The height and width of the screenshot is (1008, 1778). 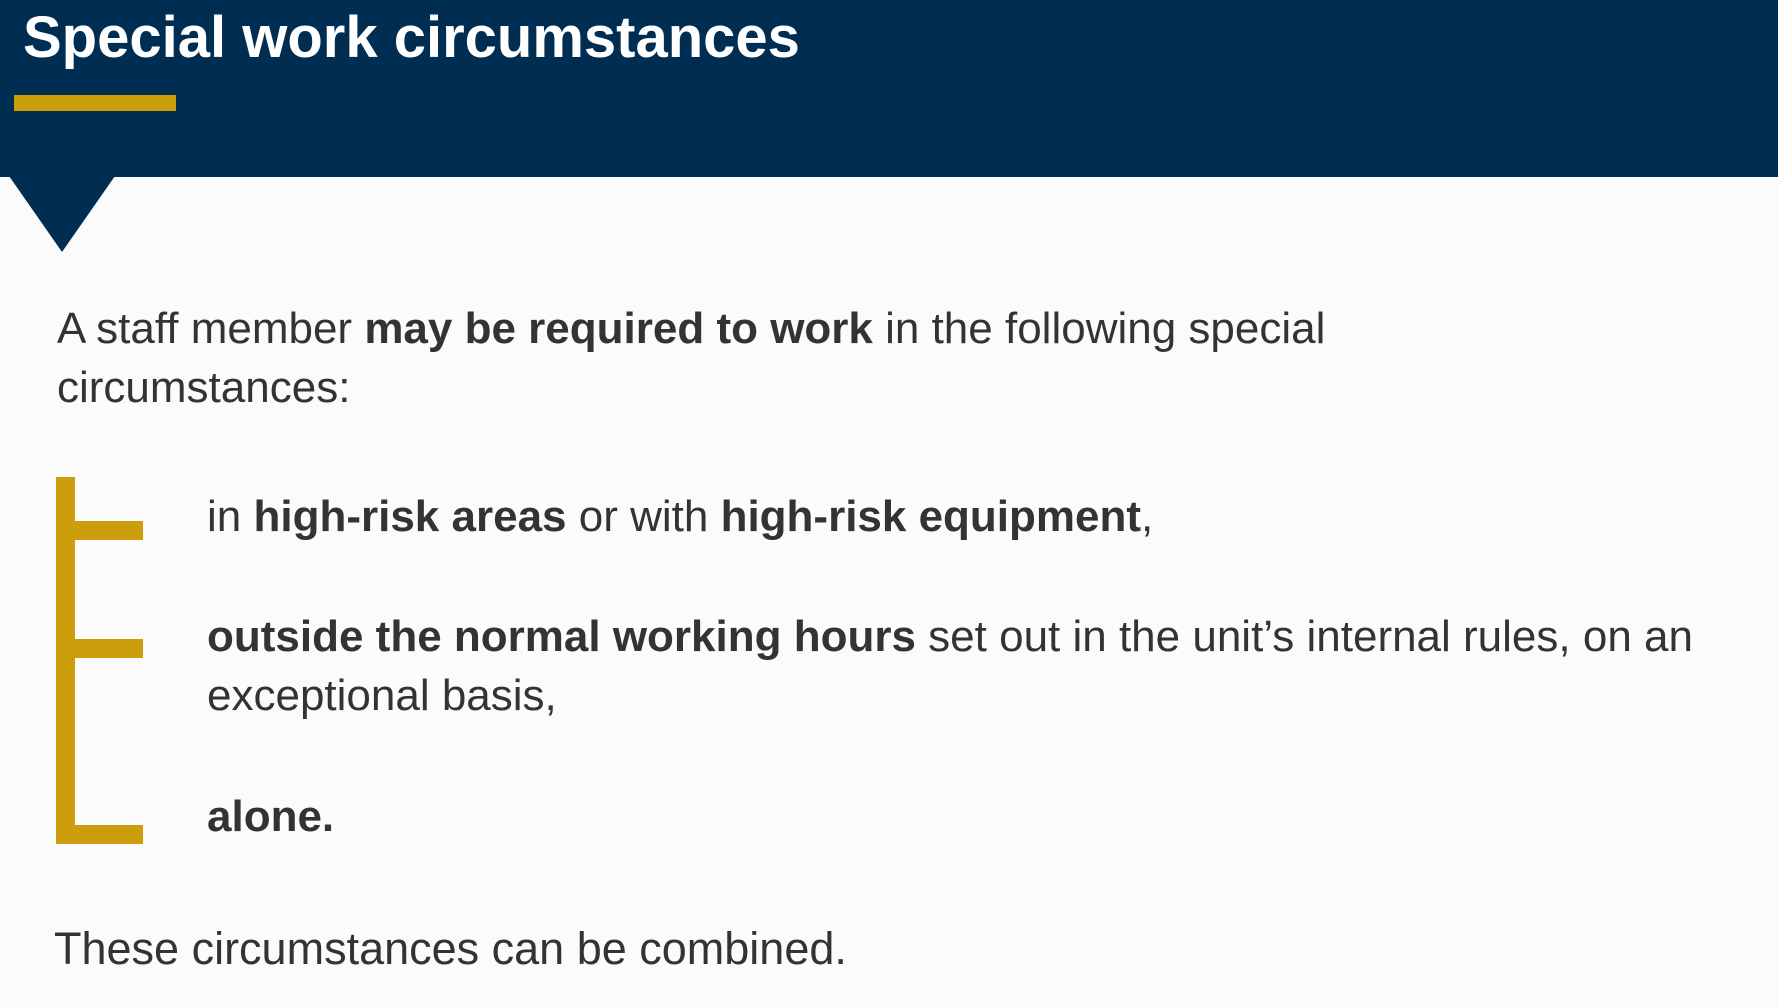 What do you see at coordinates (450, 948) in the screenshot?
I see `footer-note: These circumstances can be combined.` at bounding box center [450, 948].